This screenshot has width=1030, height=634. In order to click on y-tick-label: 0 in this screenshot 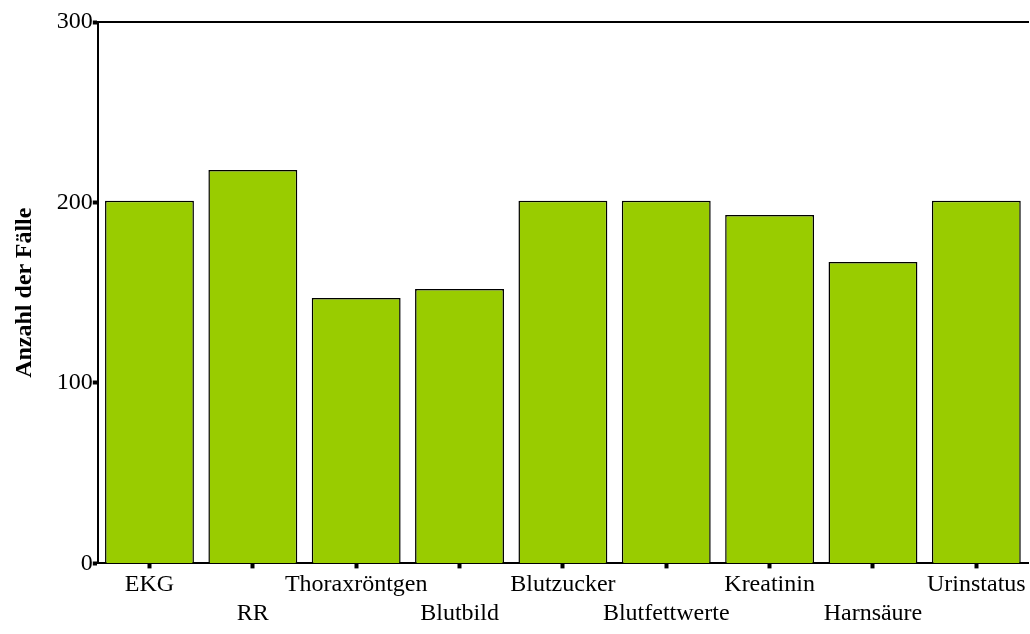, I will do `click(86, 561)`.